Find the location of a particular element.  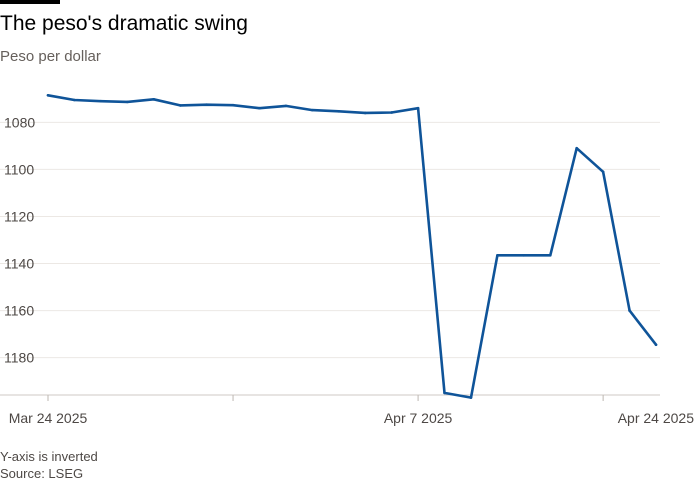

y-tick-label: 1080 is located at coordinates (19, 122).